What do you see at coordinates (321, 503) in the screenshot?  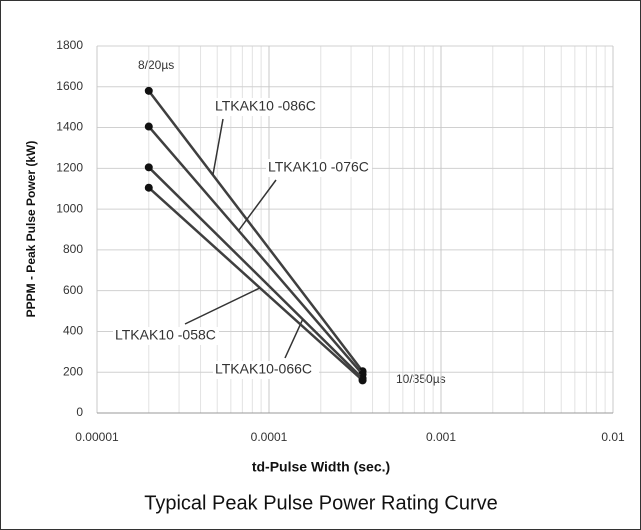 I see `caption: Typical Peak Pulse Power Rating Curve` at bounding box center [321, 503].